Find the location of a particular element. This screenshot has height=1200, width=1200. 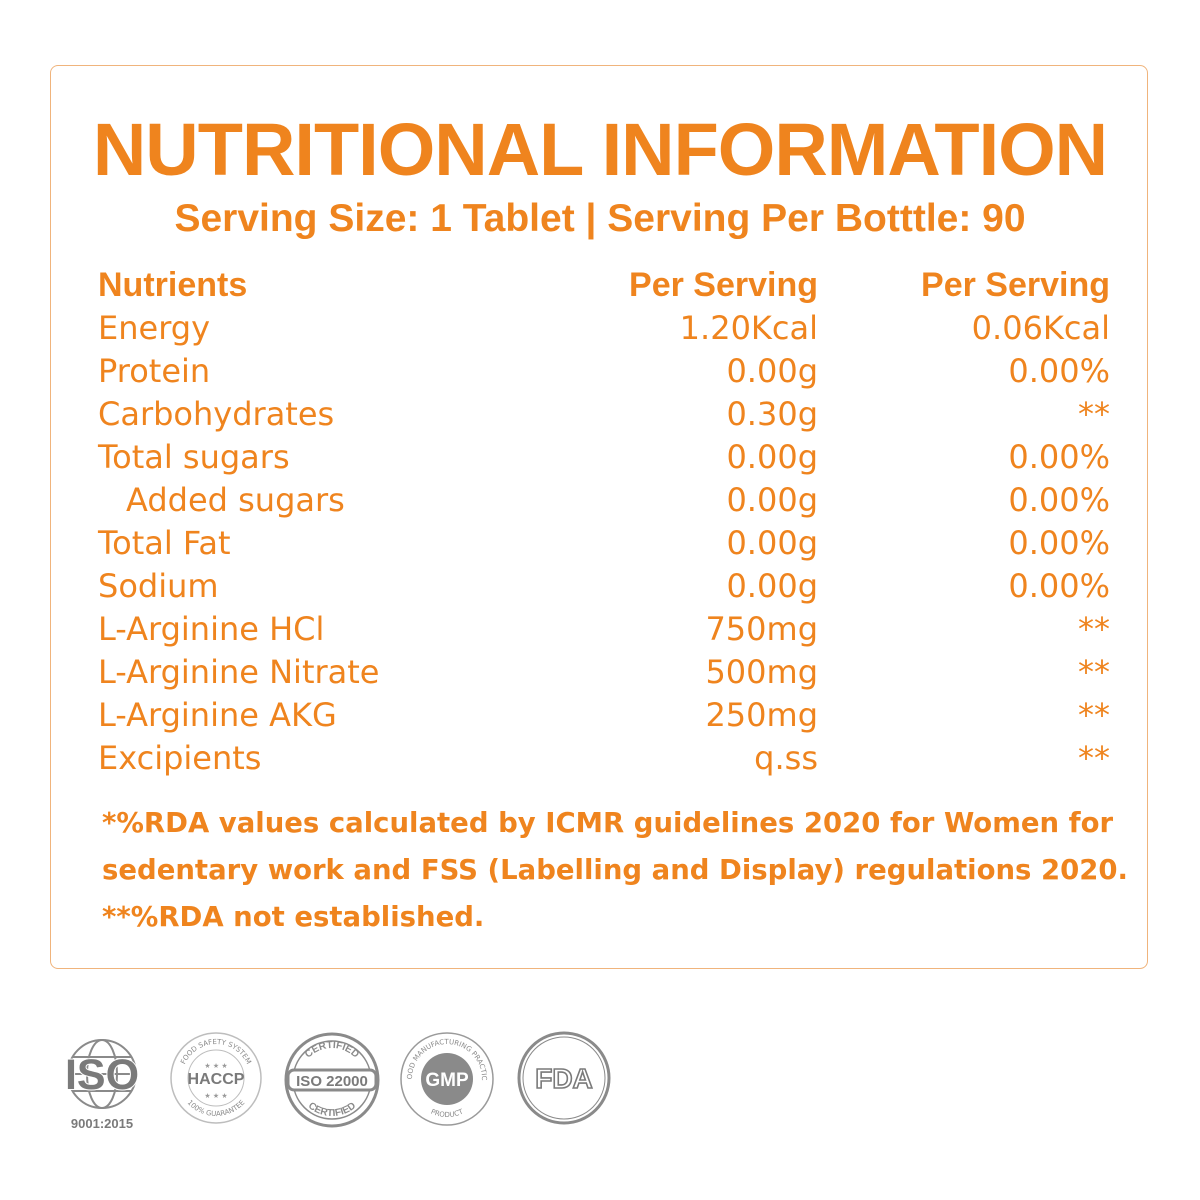

table-header-row: Nutrients Per Serving Per Serving is located at coordinates (604, 285).